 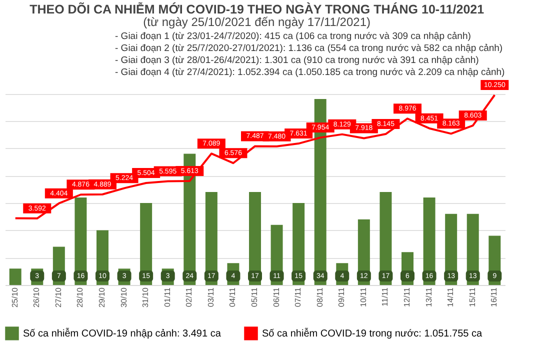 What do you see at coordinates (37, 297) in the screenshot?
I see `x-tick-label: 26/10` at bounding box center [37, 297].